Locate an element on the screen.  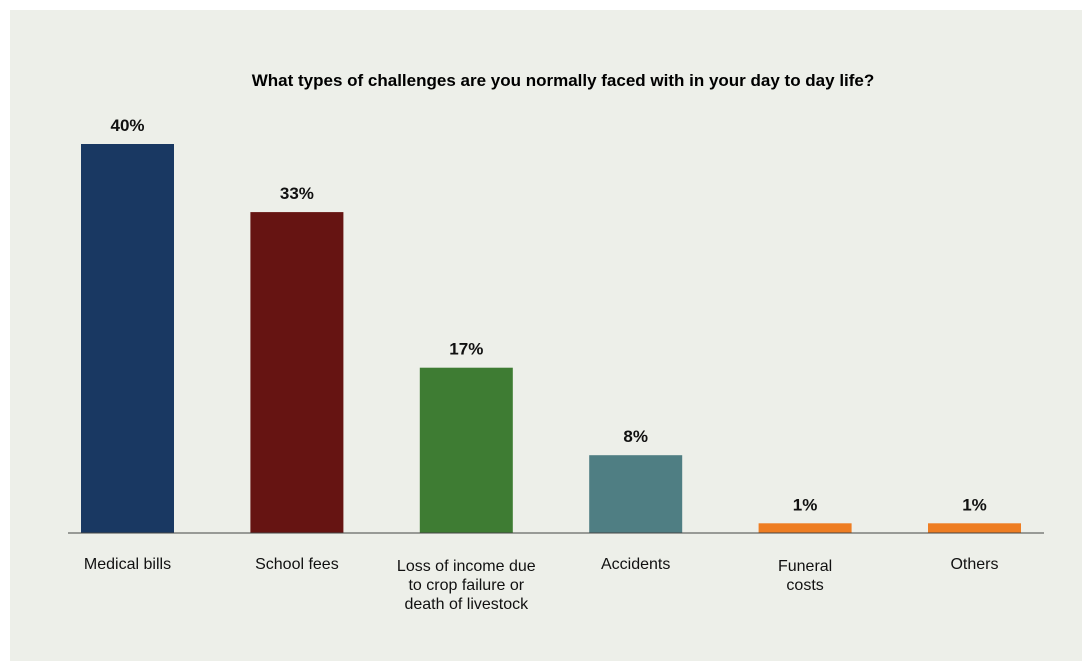
value-label-2: 17% is located at coordinates (466, 349).